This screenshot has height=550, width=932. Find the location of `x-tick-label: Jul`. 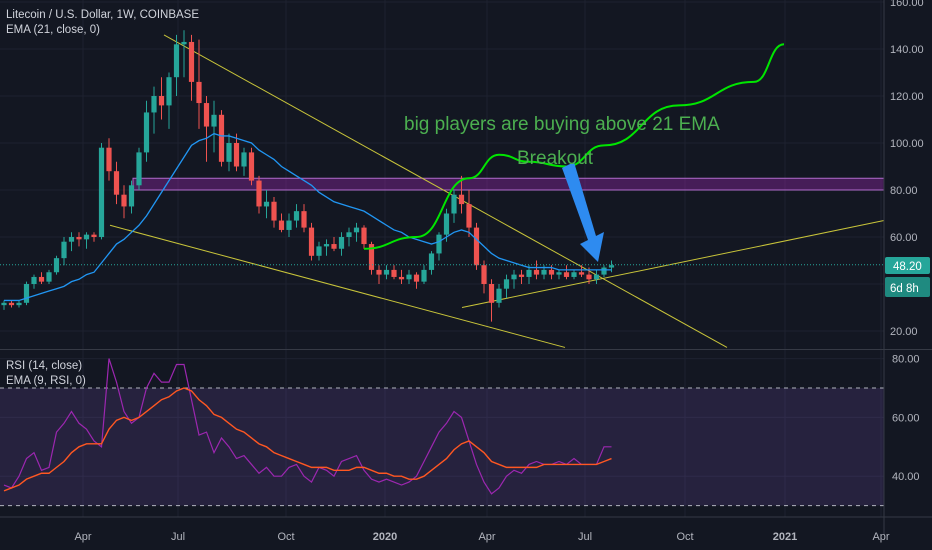

x-tick-label: Jul is located at coordinates (178, 537).